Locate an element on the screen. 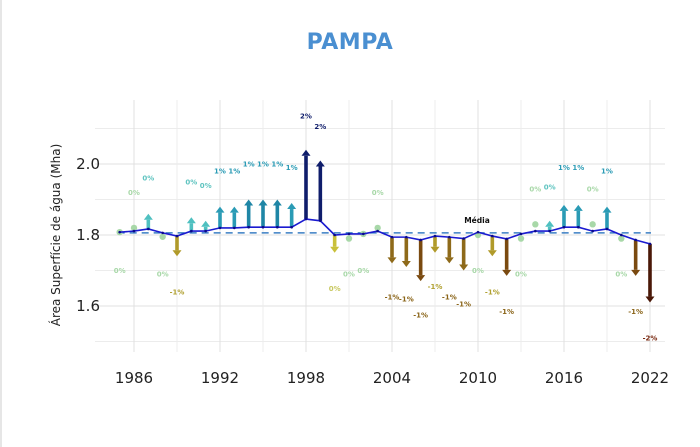 Image resolution: width=700 pixels, height=447 pixels. trend-line is located at coordinates (385, 231).